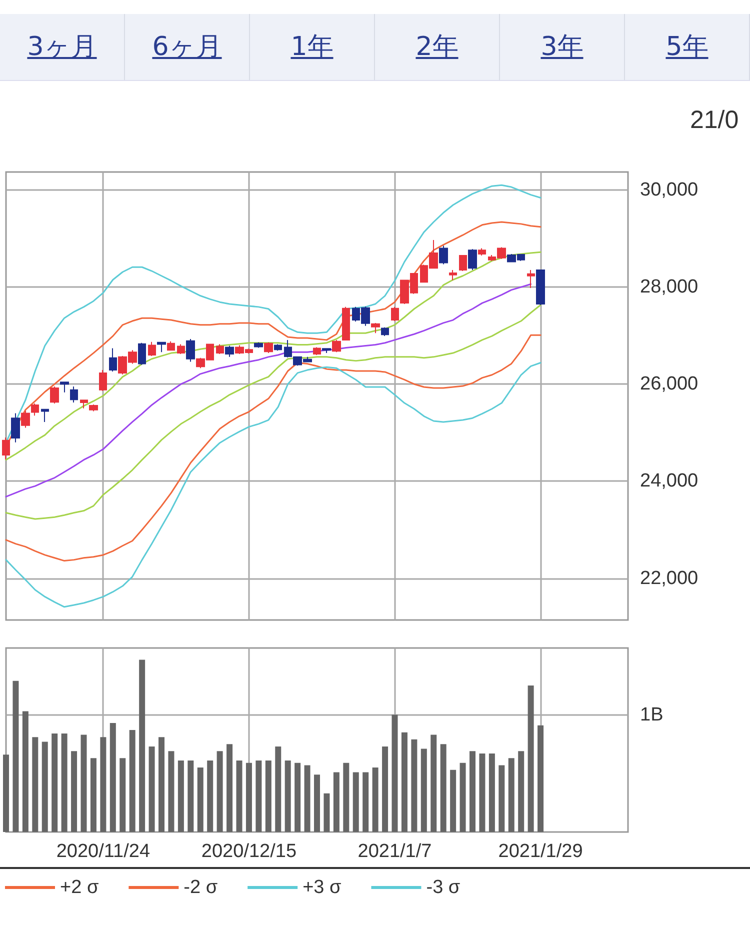 Image resolution: width=750 pixels, height=944 pixels. I want to click on y-tick-label: 1B, so click(652, 715).